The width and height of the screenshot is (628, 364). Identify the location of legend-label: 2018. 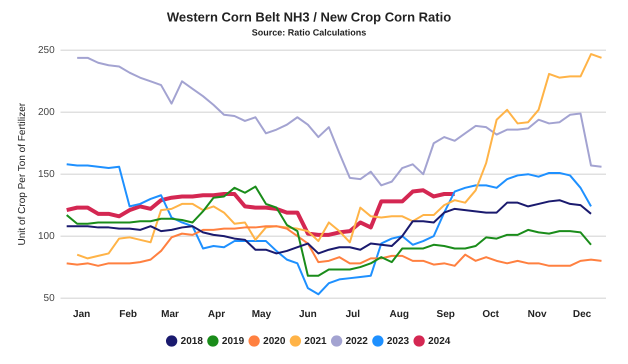
(192, 341).